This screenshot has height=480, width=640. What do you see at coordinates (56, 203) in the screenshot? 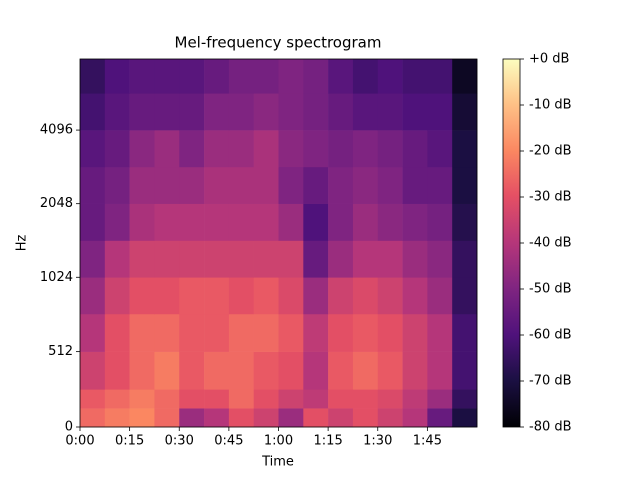
I see `y-tick-label: 2048` at bounding box center [56, 203].